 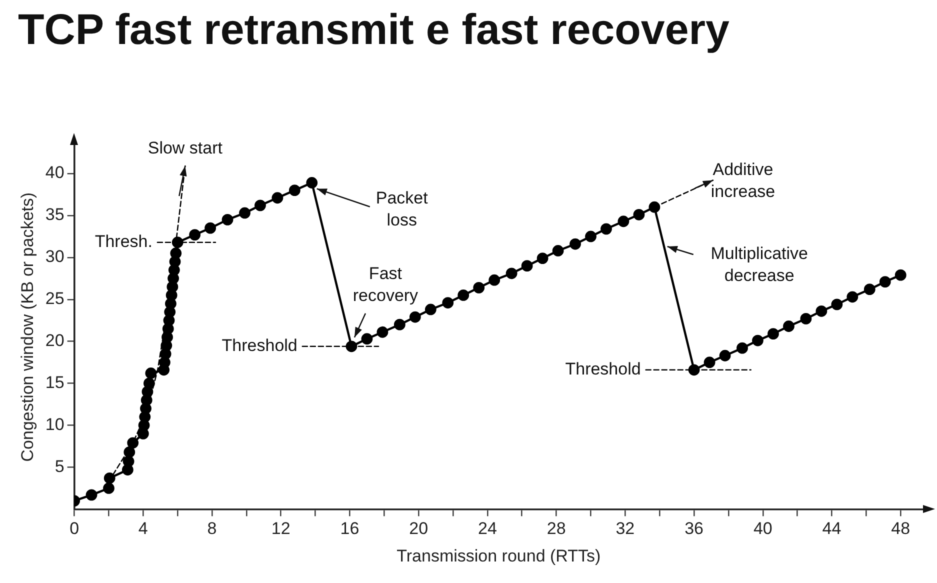 What do you see at coordinates (54, 382) in the screenshot?
I see `y-tick-label: 15` at bounding box center [54, 382].